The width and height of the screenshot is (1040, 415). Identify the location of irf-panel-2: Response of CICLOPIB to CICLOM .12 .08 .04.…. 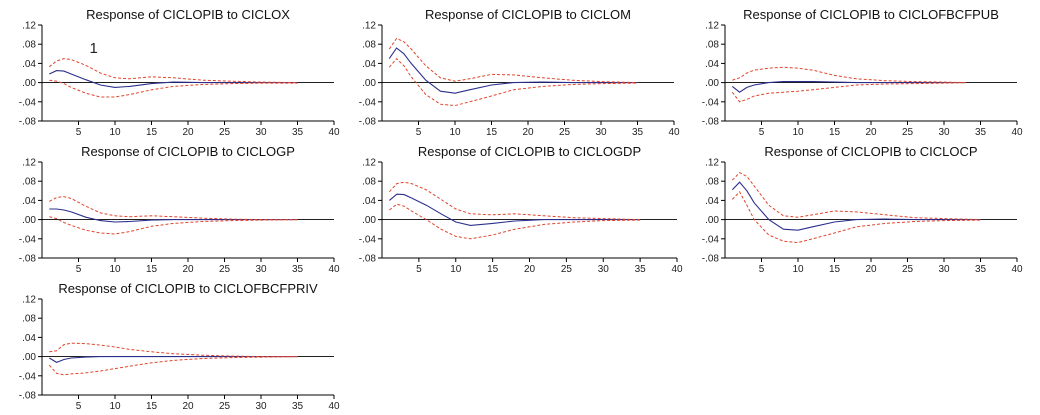
(519, 72).